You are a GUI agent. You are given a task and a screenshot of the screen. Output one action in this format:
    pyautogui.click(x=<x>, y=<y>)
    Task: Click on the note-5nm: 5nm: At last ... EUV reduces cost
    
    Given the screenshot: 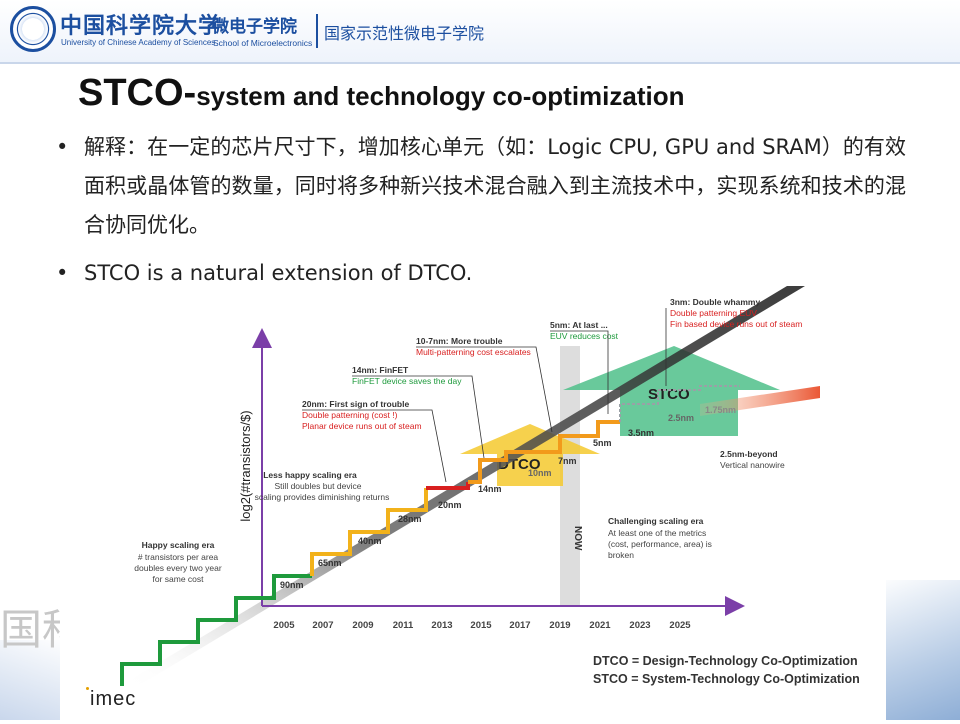 What is the action you would take?
    pyautogui.click(x=584, y=367)
    